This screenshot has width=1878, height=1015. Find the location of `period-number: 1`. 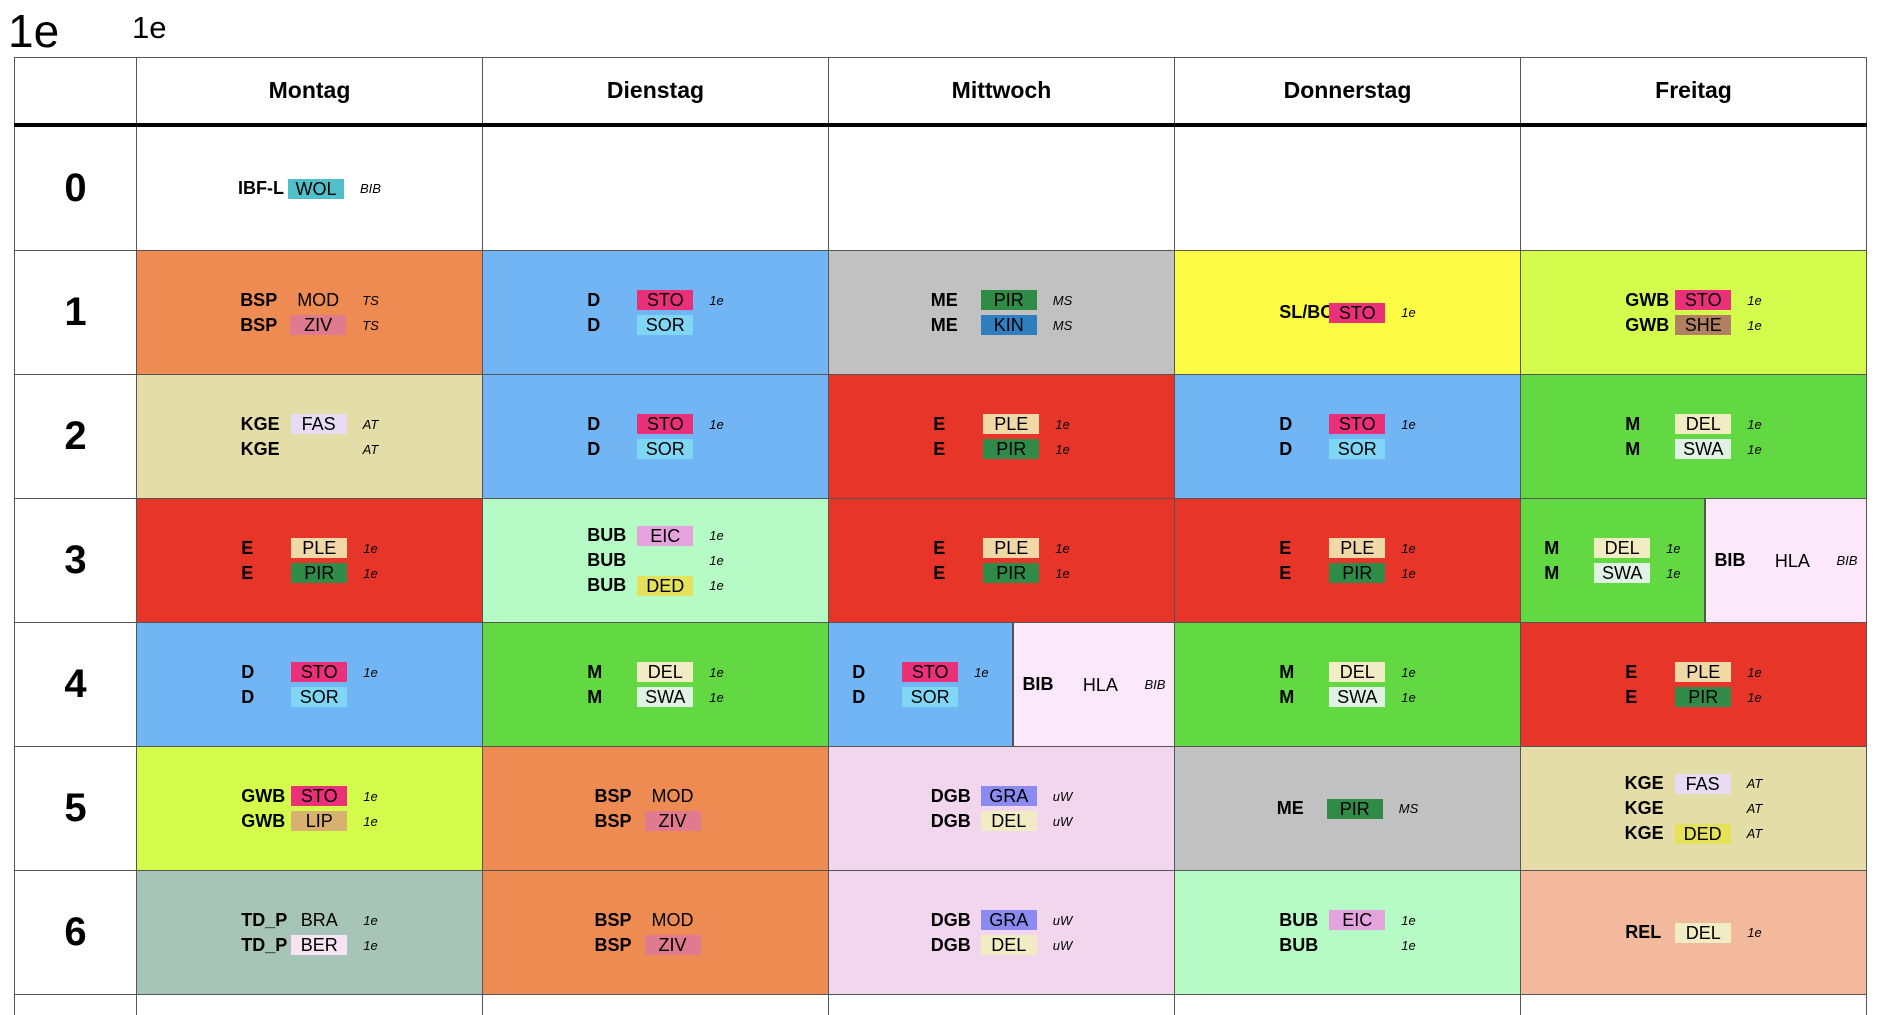

period-number: 1 is located at coordinates (76, 313).